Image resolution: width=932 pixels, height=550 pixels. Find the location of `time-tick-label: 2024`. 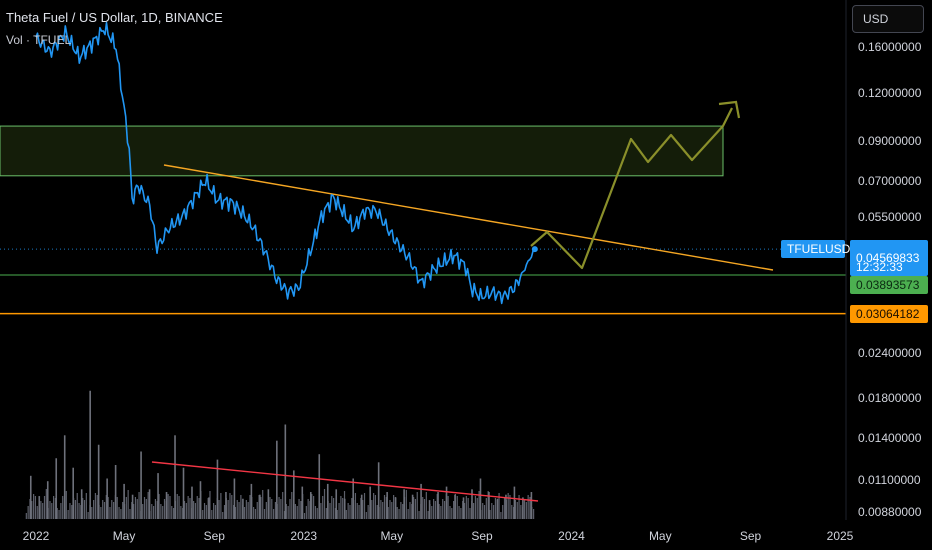

time-tick-label: 2024 is located at coordinates (571, 536).